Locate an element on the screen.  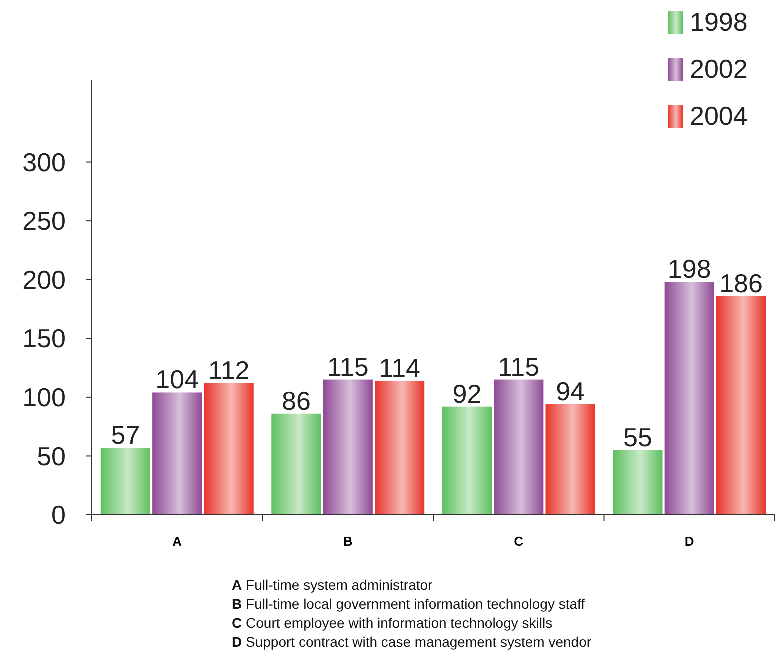
x-tick-label: B is located at coordinates (348, 541).